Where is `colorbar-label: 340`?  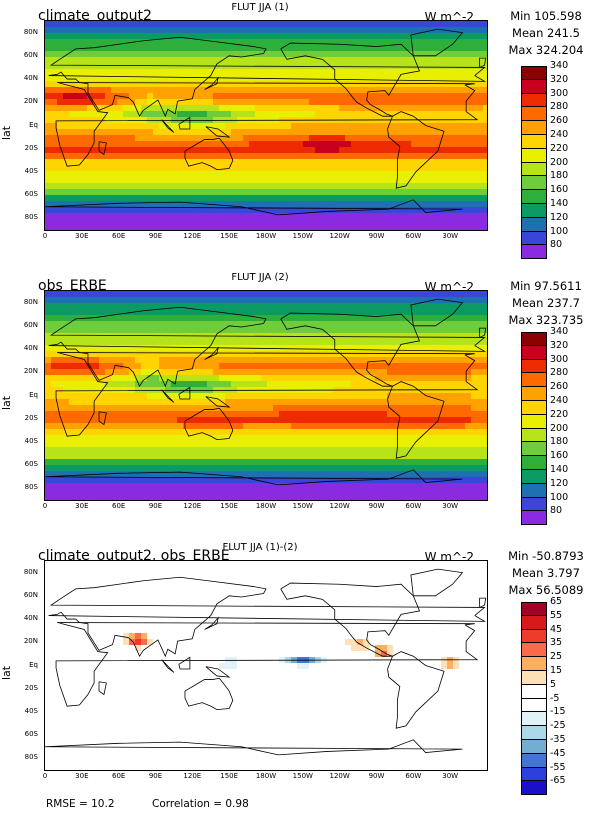 colorbar-label: 340 is located at coordinates (559, 65).